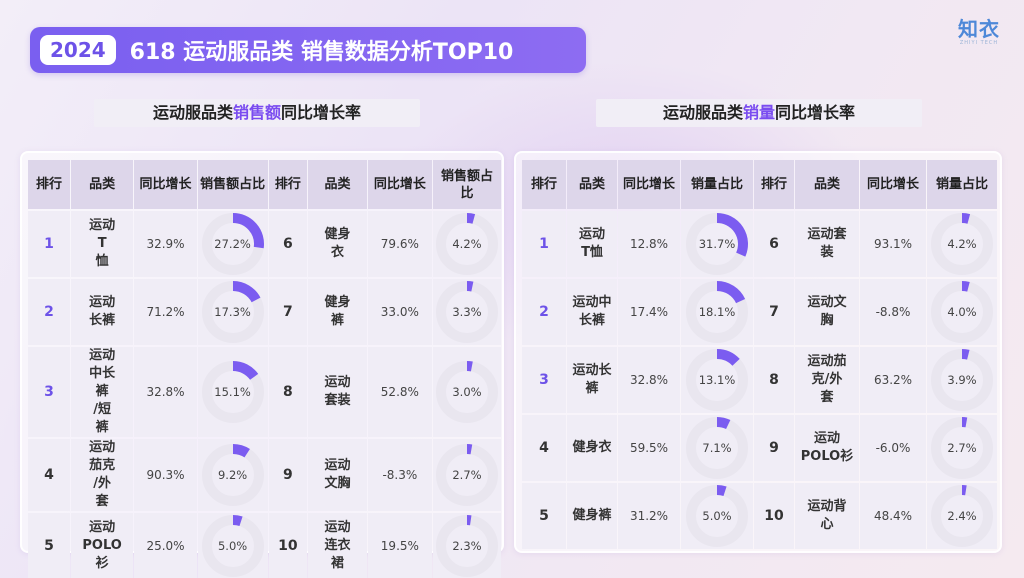  What do you see at coordinates (827, 397) in the screenshot?
I see `category-line: 套` at bounding box center [827, 397].